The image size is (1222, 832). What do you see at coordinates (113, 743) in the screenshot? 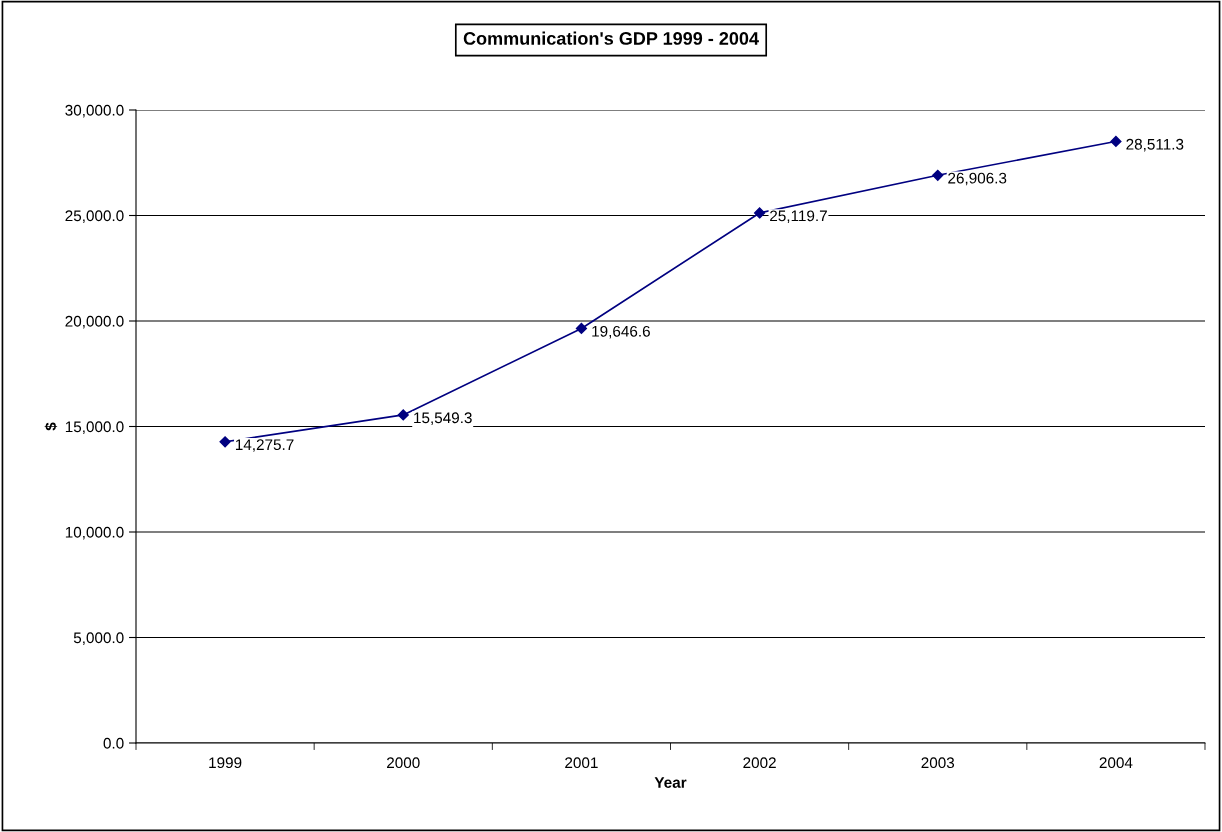
I see `y-tick-label: 0.0` at bounding box center [113, 743].